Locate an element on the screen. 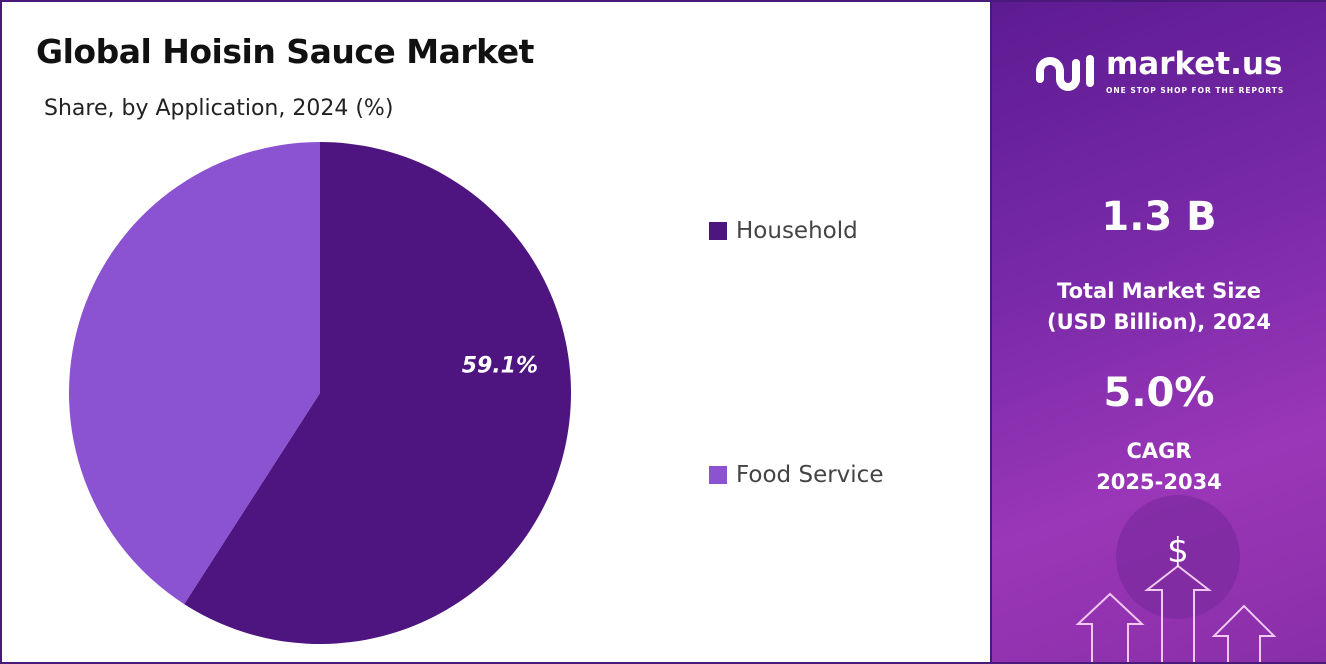  logo-tagline: ONE STOP SHOP FOR THE REPORTS is located at coordinates (1195, 91).